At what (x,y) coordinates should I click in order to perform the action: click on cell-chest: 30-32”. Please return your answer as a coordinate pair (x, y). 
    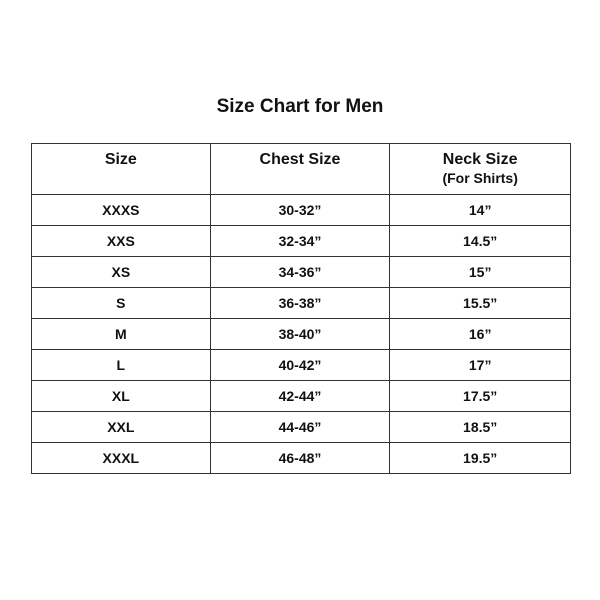
    Looking at the image, I should click on (300, 210).